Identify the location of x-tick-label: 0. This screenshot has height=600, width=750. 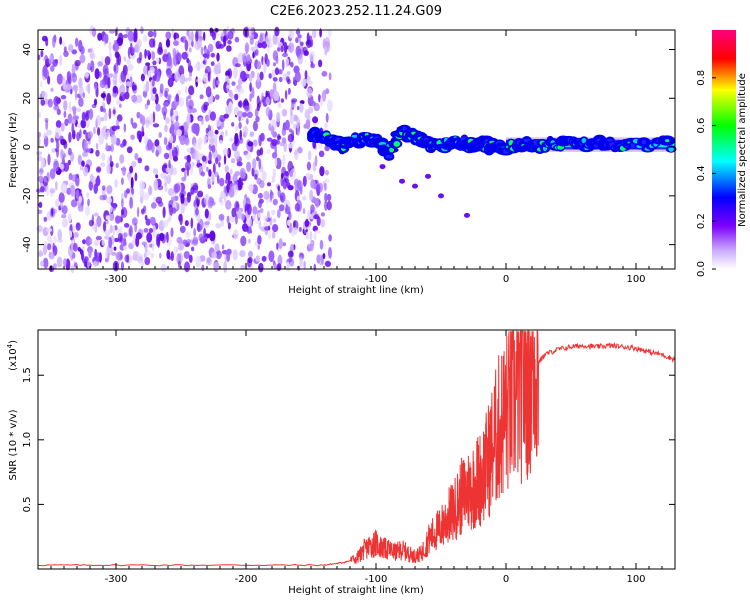
(506, 579).